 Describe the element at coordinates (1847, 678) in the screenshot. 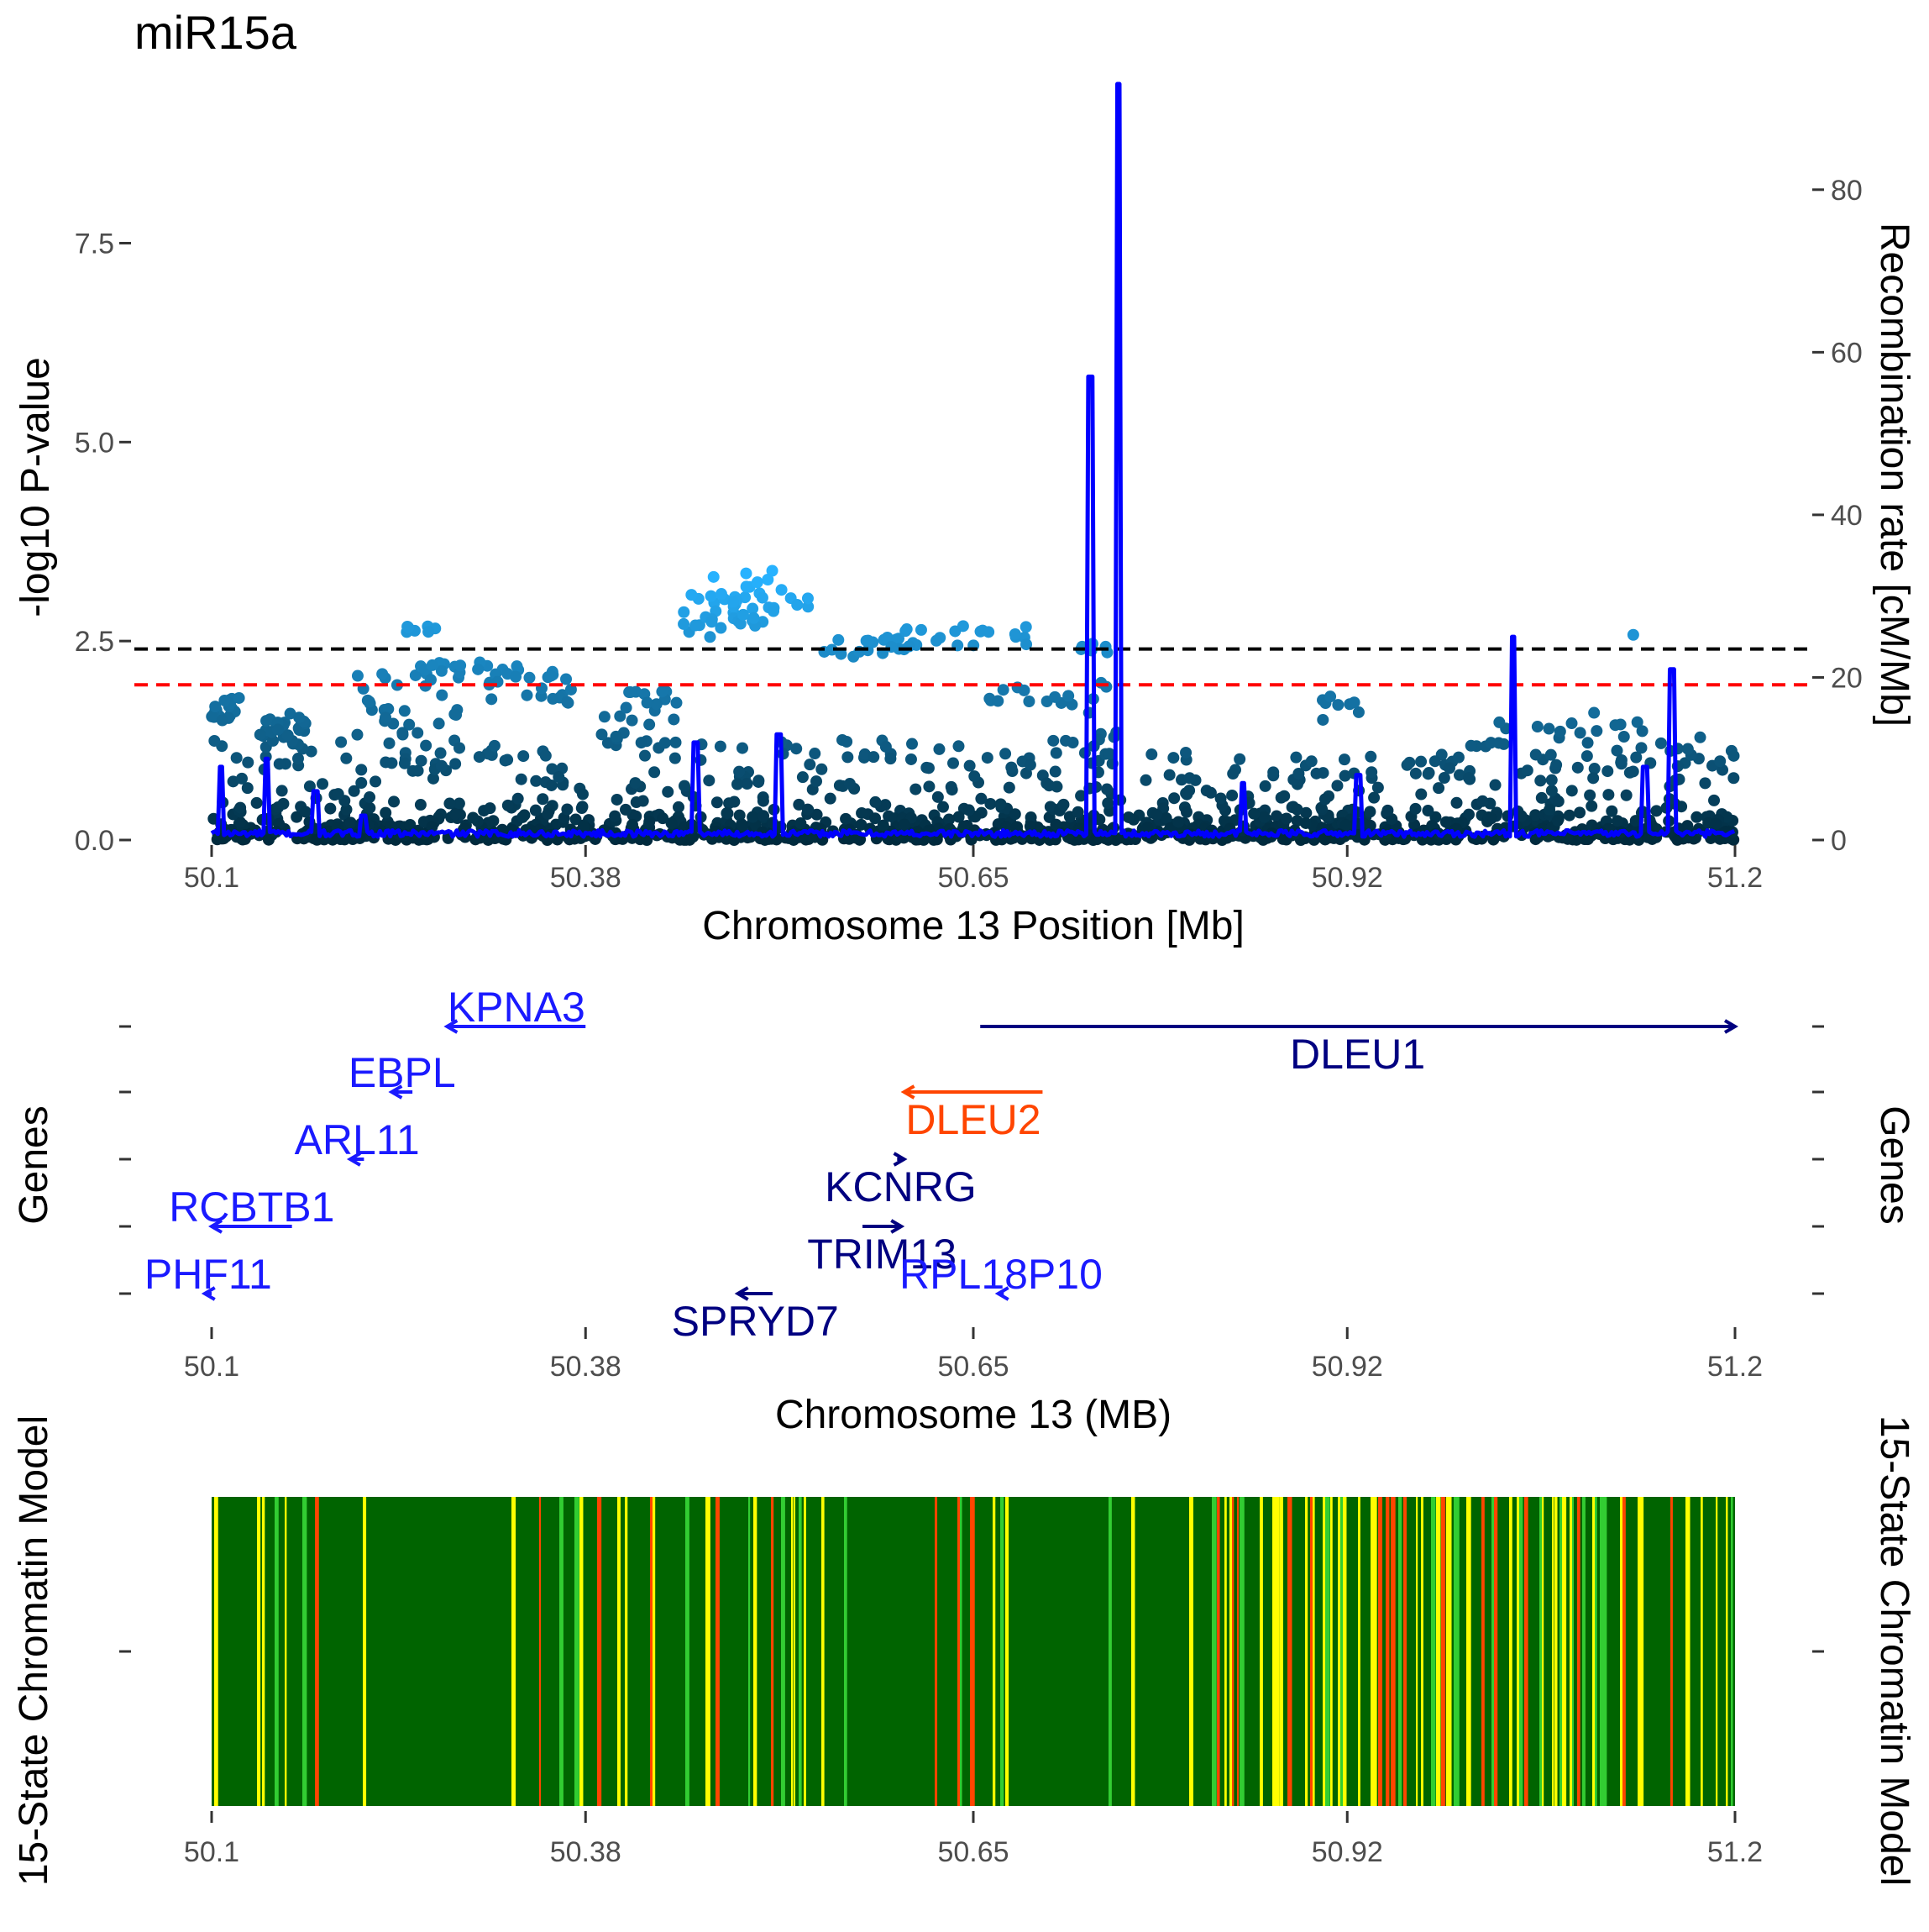

I see `y2-axis-tick-label: 20` at that location.